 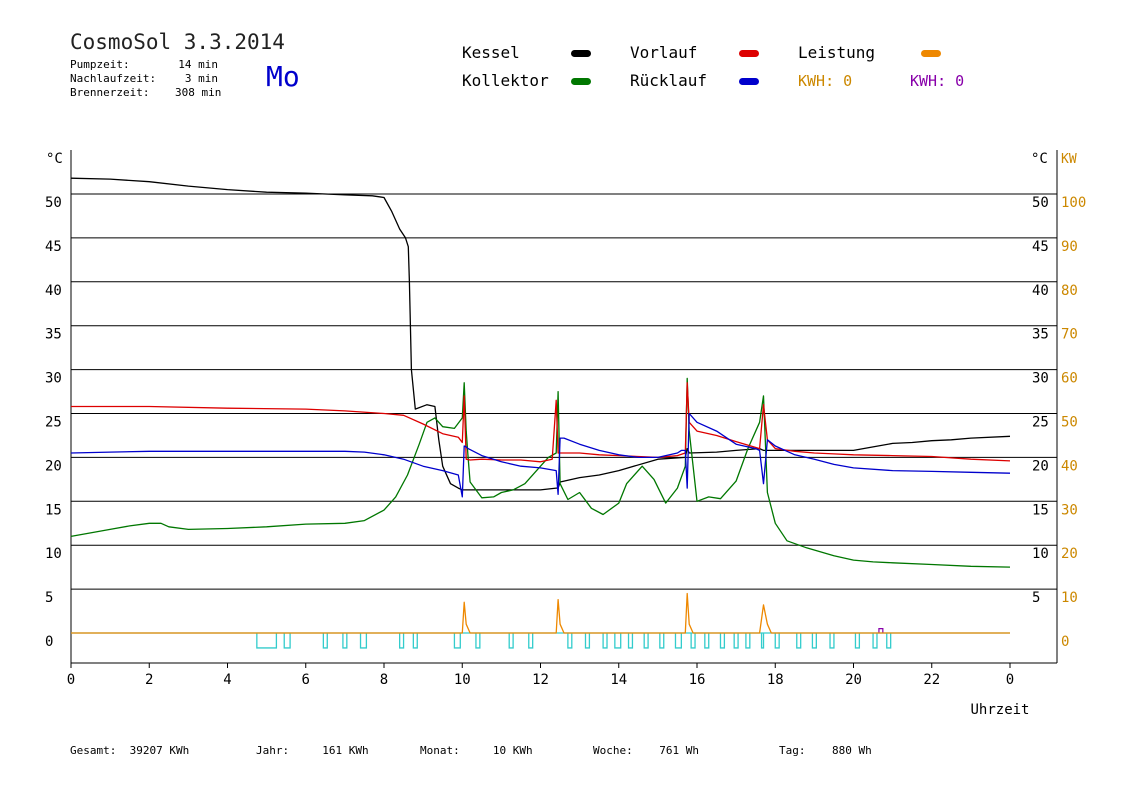 I want to click on y-right-tick-label: 50, so click(x=1040, y=203).